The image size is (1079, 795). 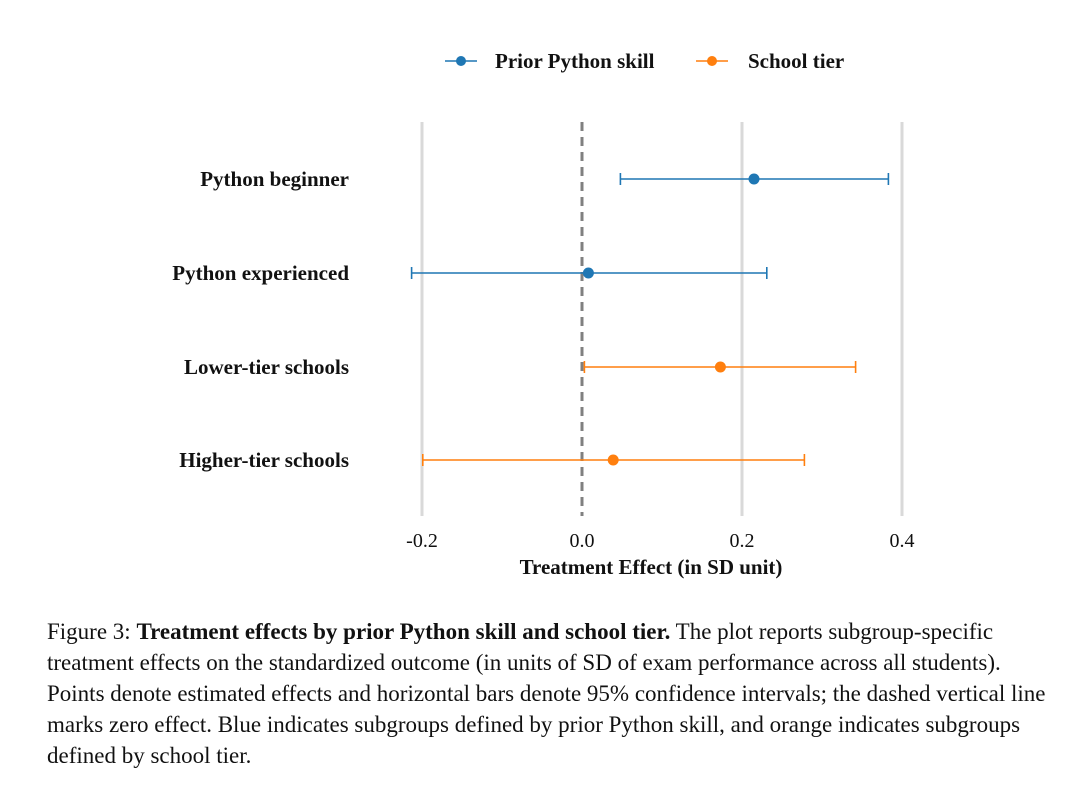 What do you see at coordinates (260, 273) in the screenshot?
I see `row-label: Python experienced` at bounding box center [260, 273].